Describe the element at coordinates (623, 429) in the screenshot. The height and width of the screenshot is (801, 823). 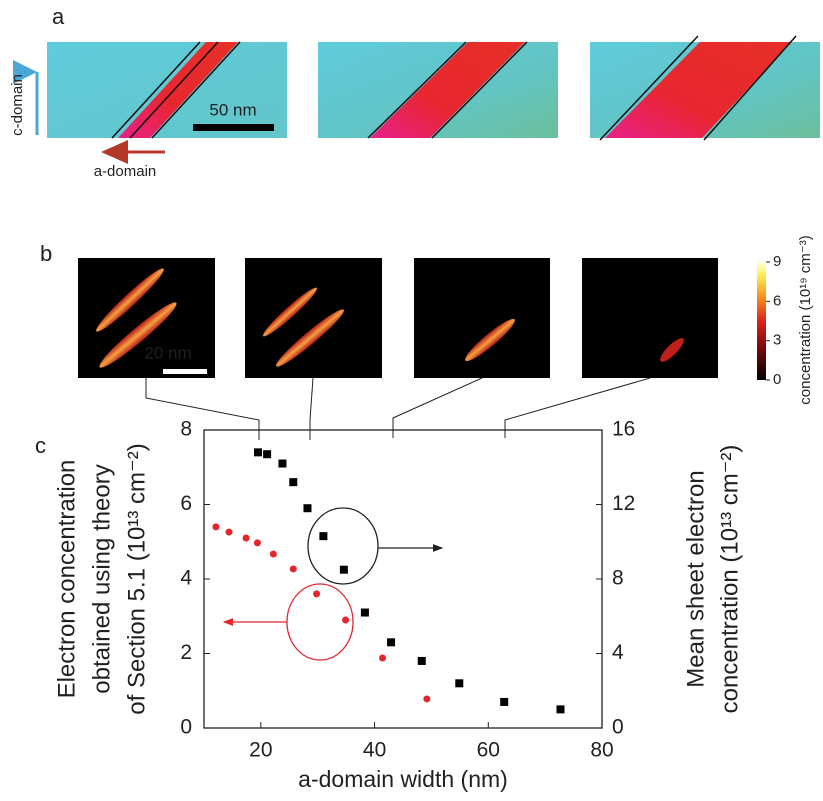
I see `y2-tick-label: 16` at that location.